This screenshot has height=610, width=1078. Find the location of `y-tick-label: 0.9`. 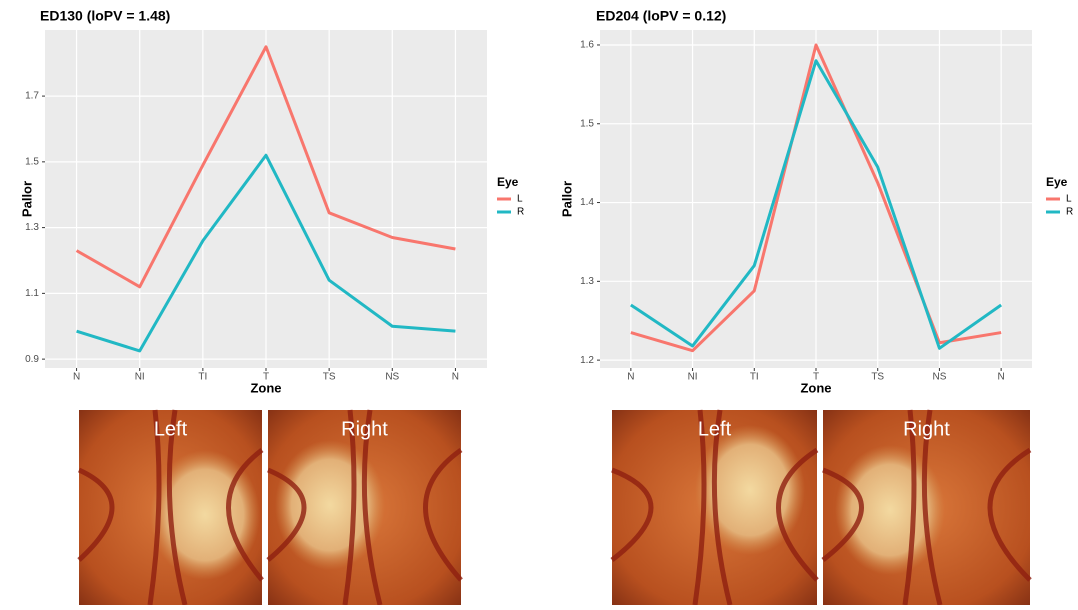

y-tick-label: 0.9 is located at coordinates (32, 359).